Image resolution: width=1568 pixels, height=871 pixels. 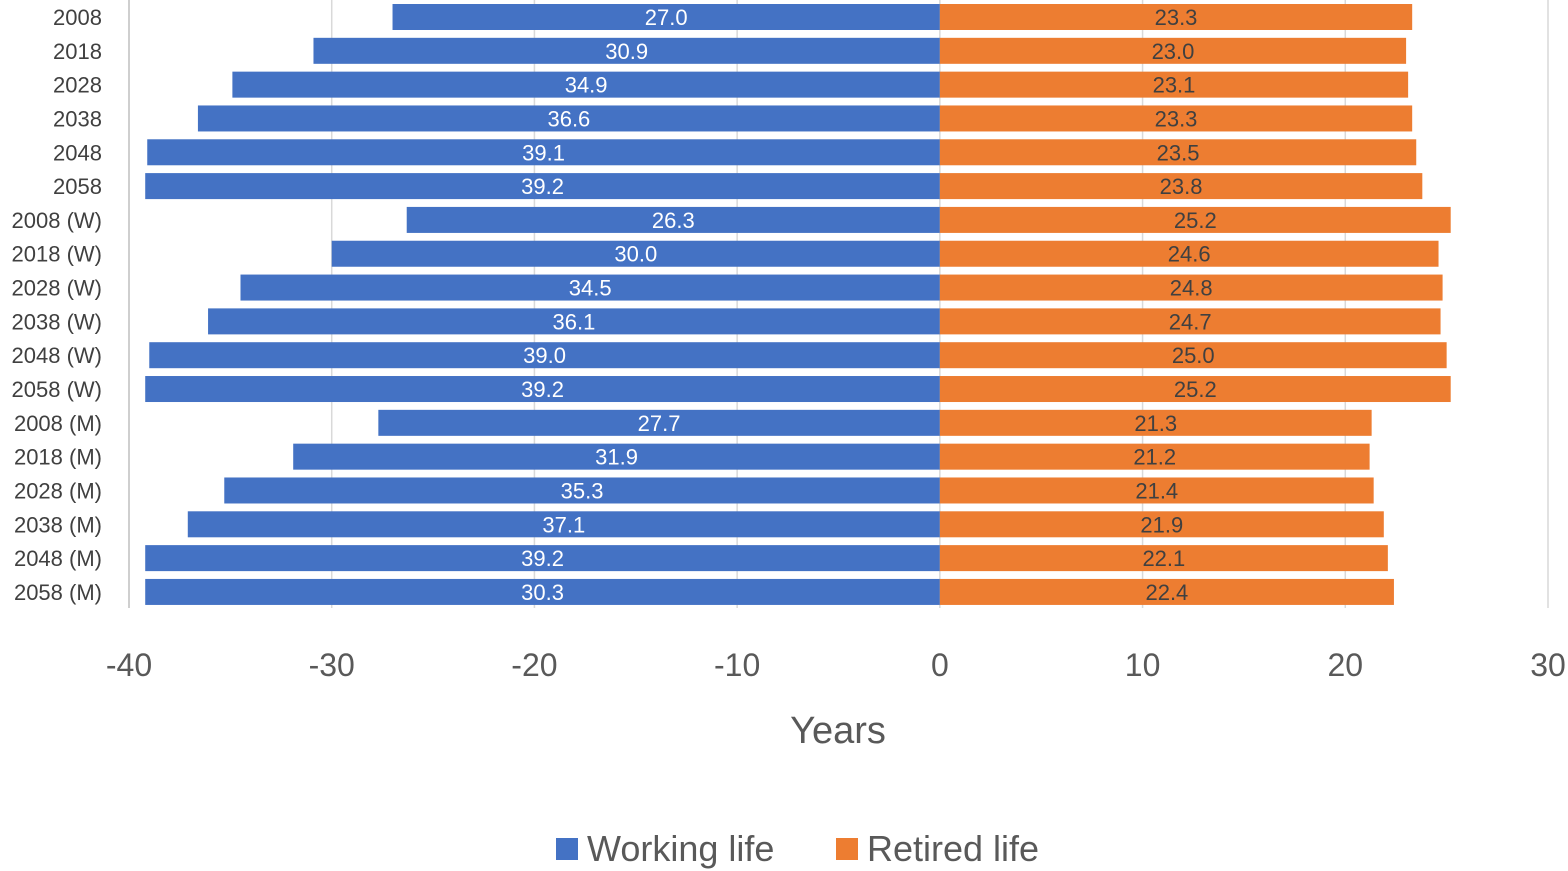 I want to click on legend-label-0: Working life, so click(x=680, y=848).